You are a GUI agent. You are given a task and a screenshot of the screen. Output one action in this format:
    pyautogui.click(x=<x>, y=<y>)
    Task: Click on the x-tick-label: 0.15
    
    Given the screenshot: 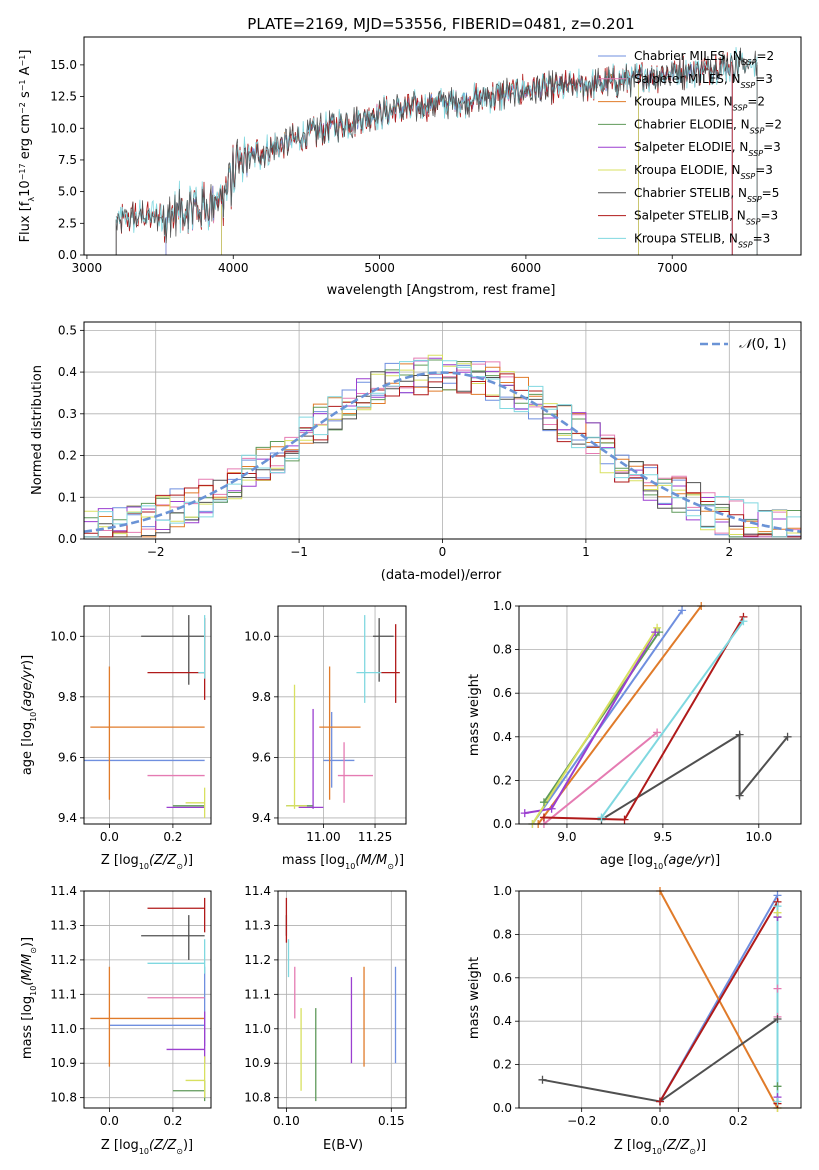 What is the action you would take?
    pyautogui.click(x=391, y=1121)
    